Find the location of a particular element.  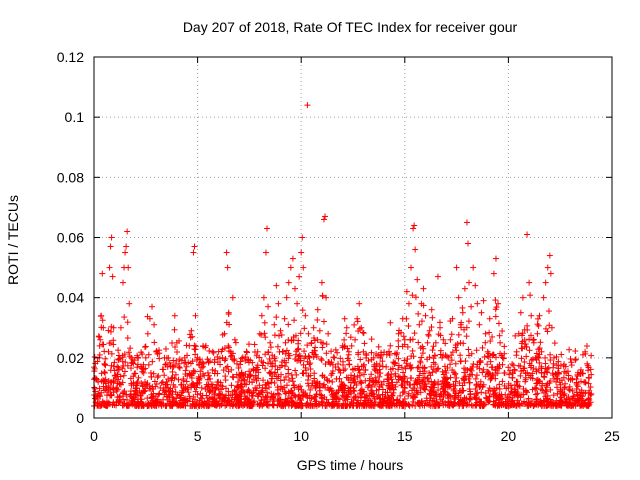

x-tick-labels: 0 5 10 15 20 25 is located at coordinates (355, 436).